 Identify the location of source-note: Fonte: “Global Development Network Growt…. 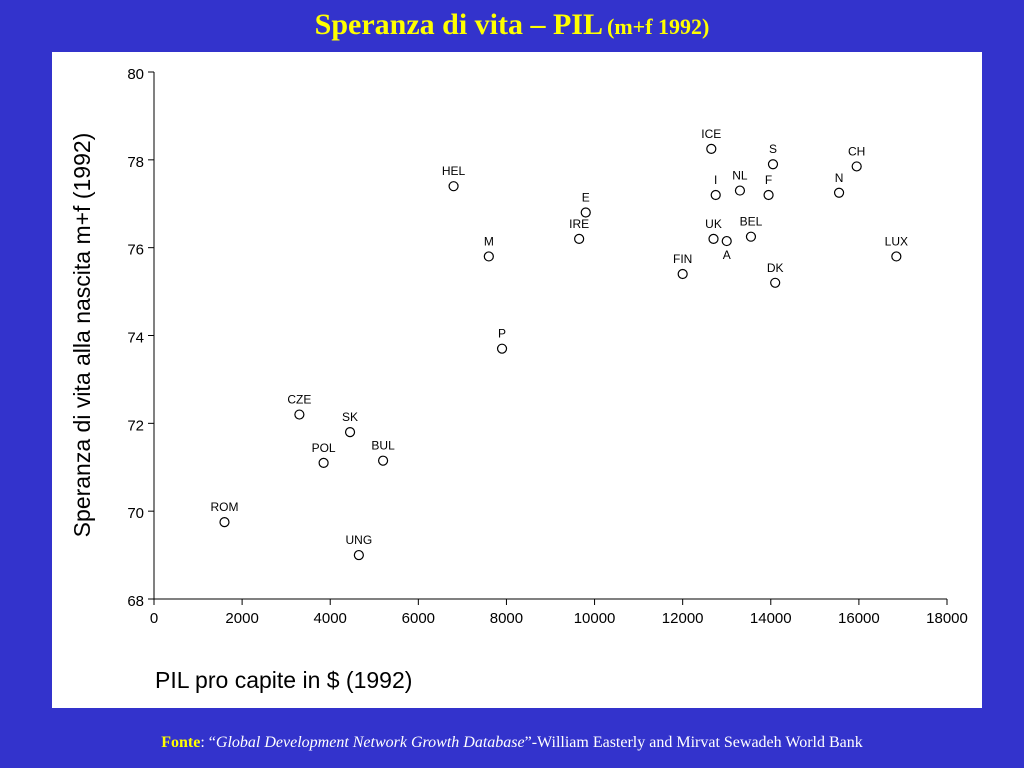
(512, 743).